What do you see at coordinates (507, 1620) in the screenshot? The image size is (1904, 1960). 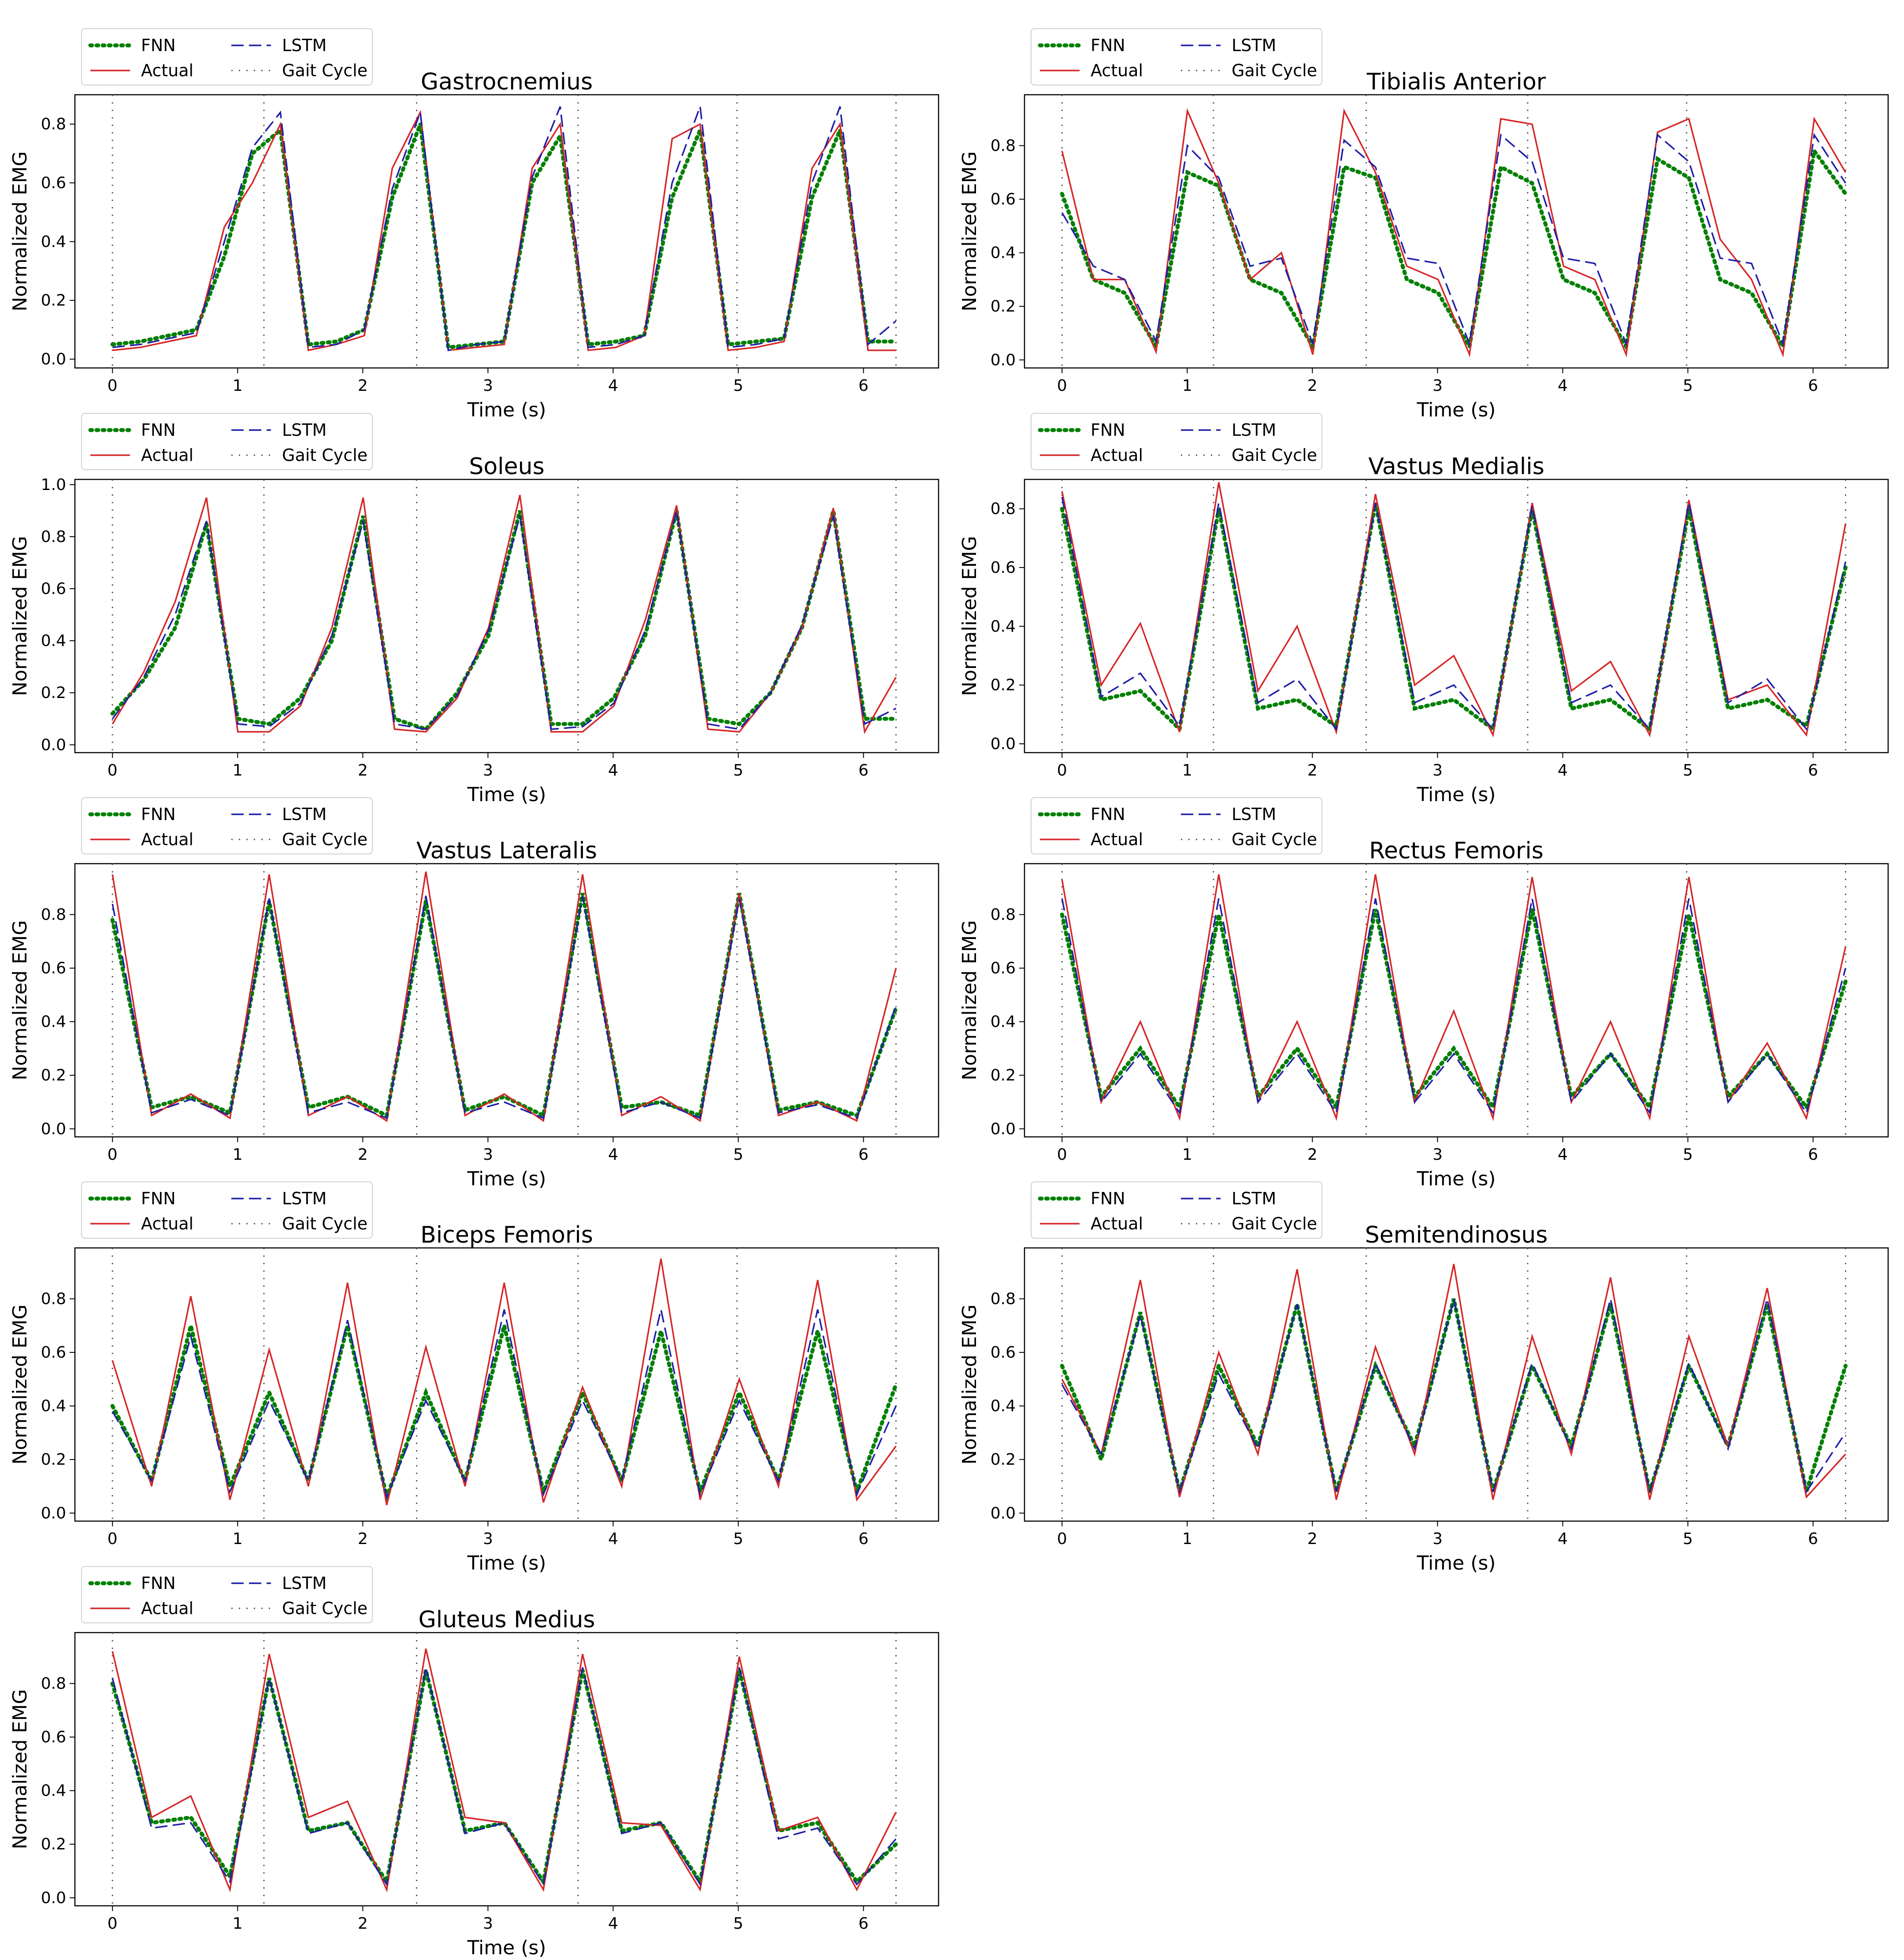 I see `chart-title: Gluteus Medius` at bounding box center [507, 1620].